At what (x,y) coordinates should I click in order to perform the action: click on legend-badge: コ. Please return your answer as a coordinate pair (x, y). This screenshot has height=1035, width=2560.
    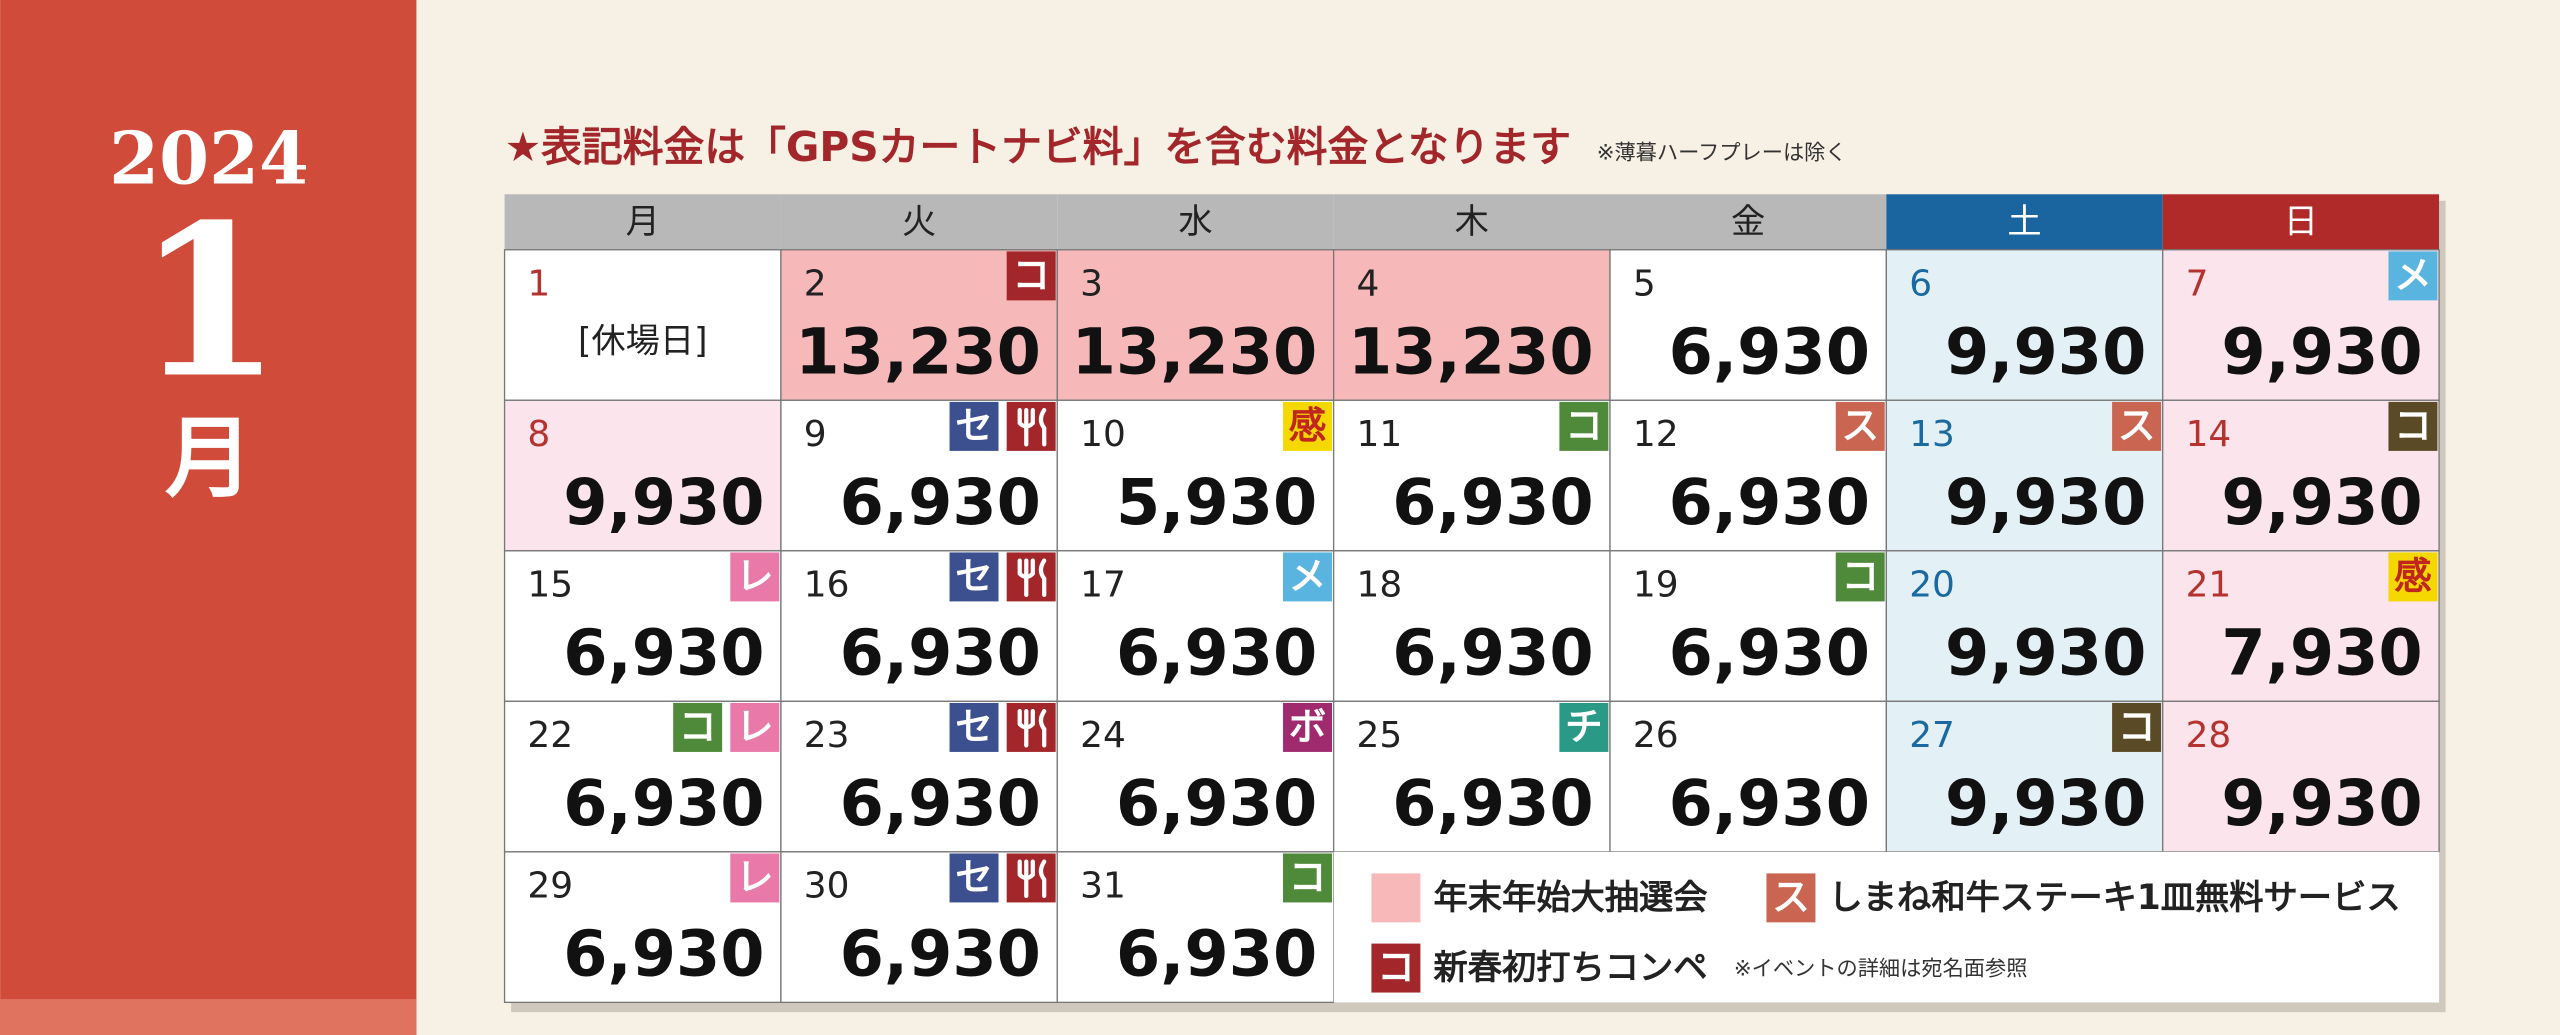
    Looking at the image, I should click on (1396, 967).